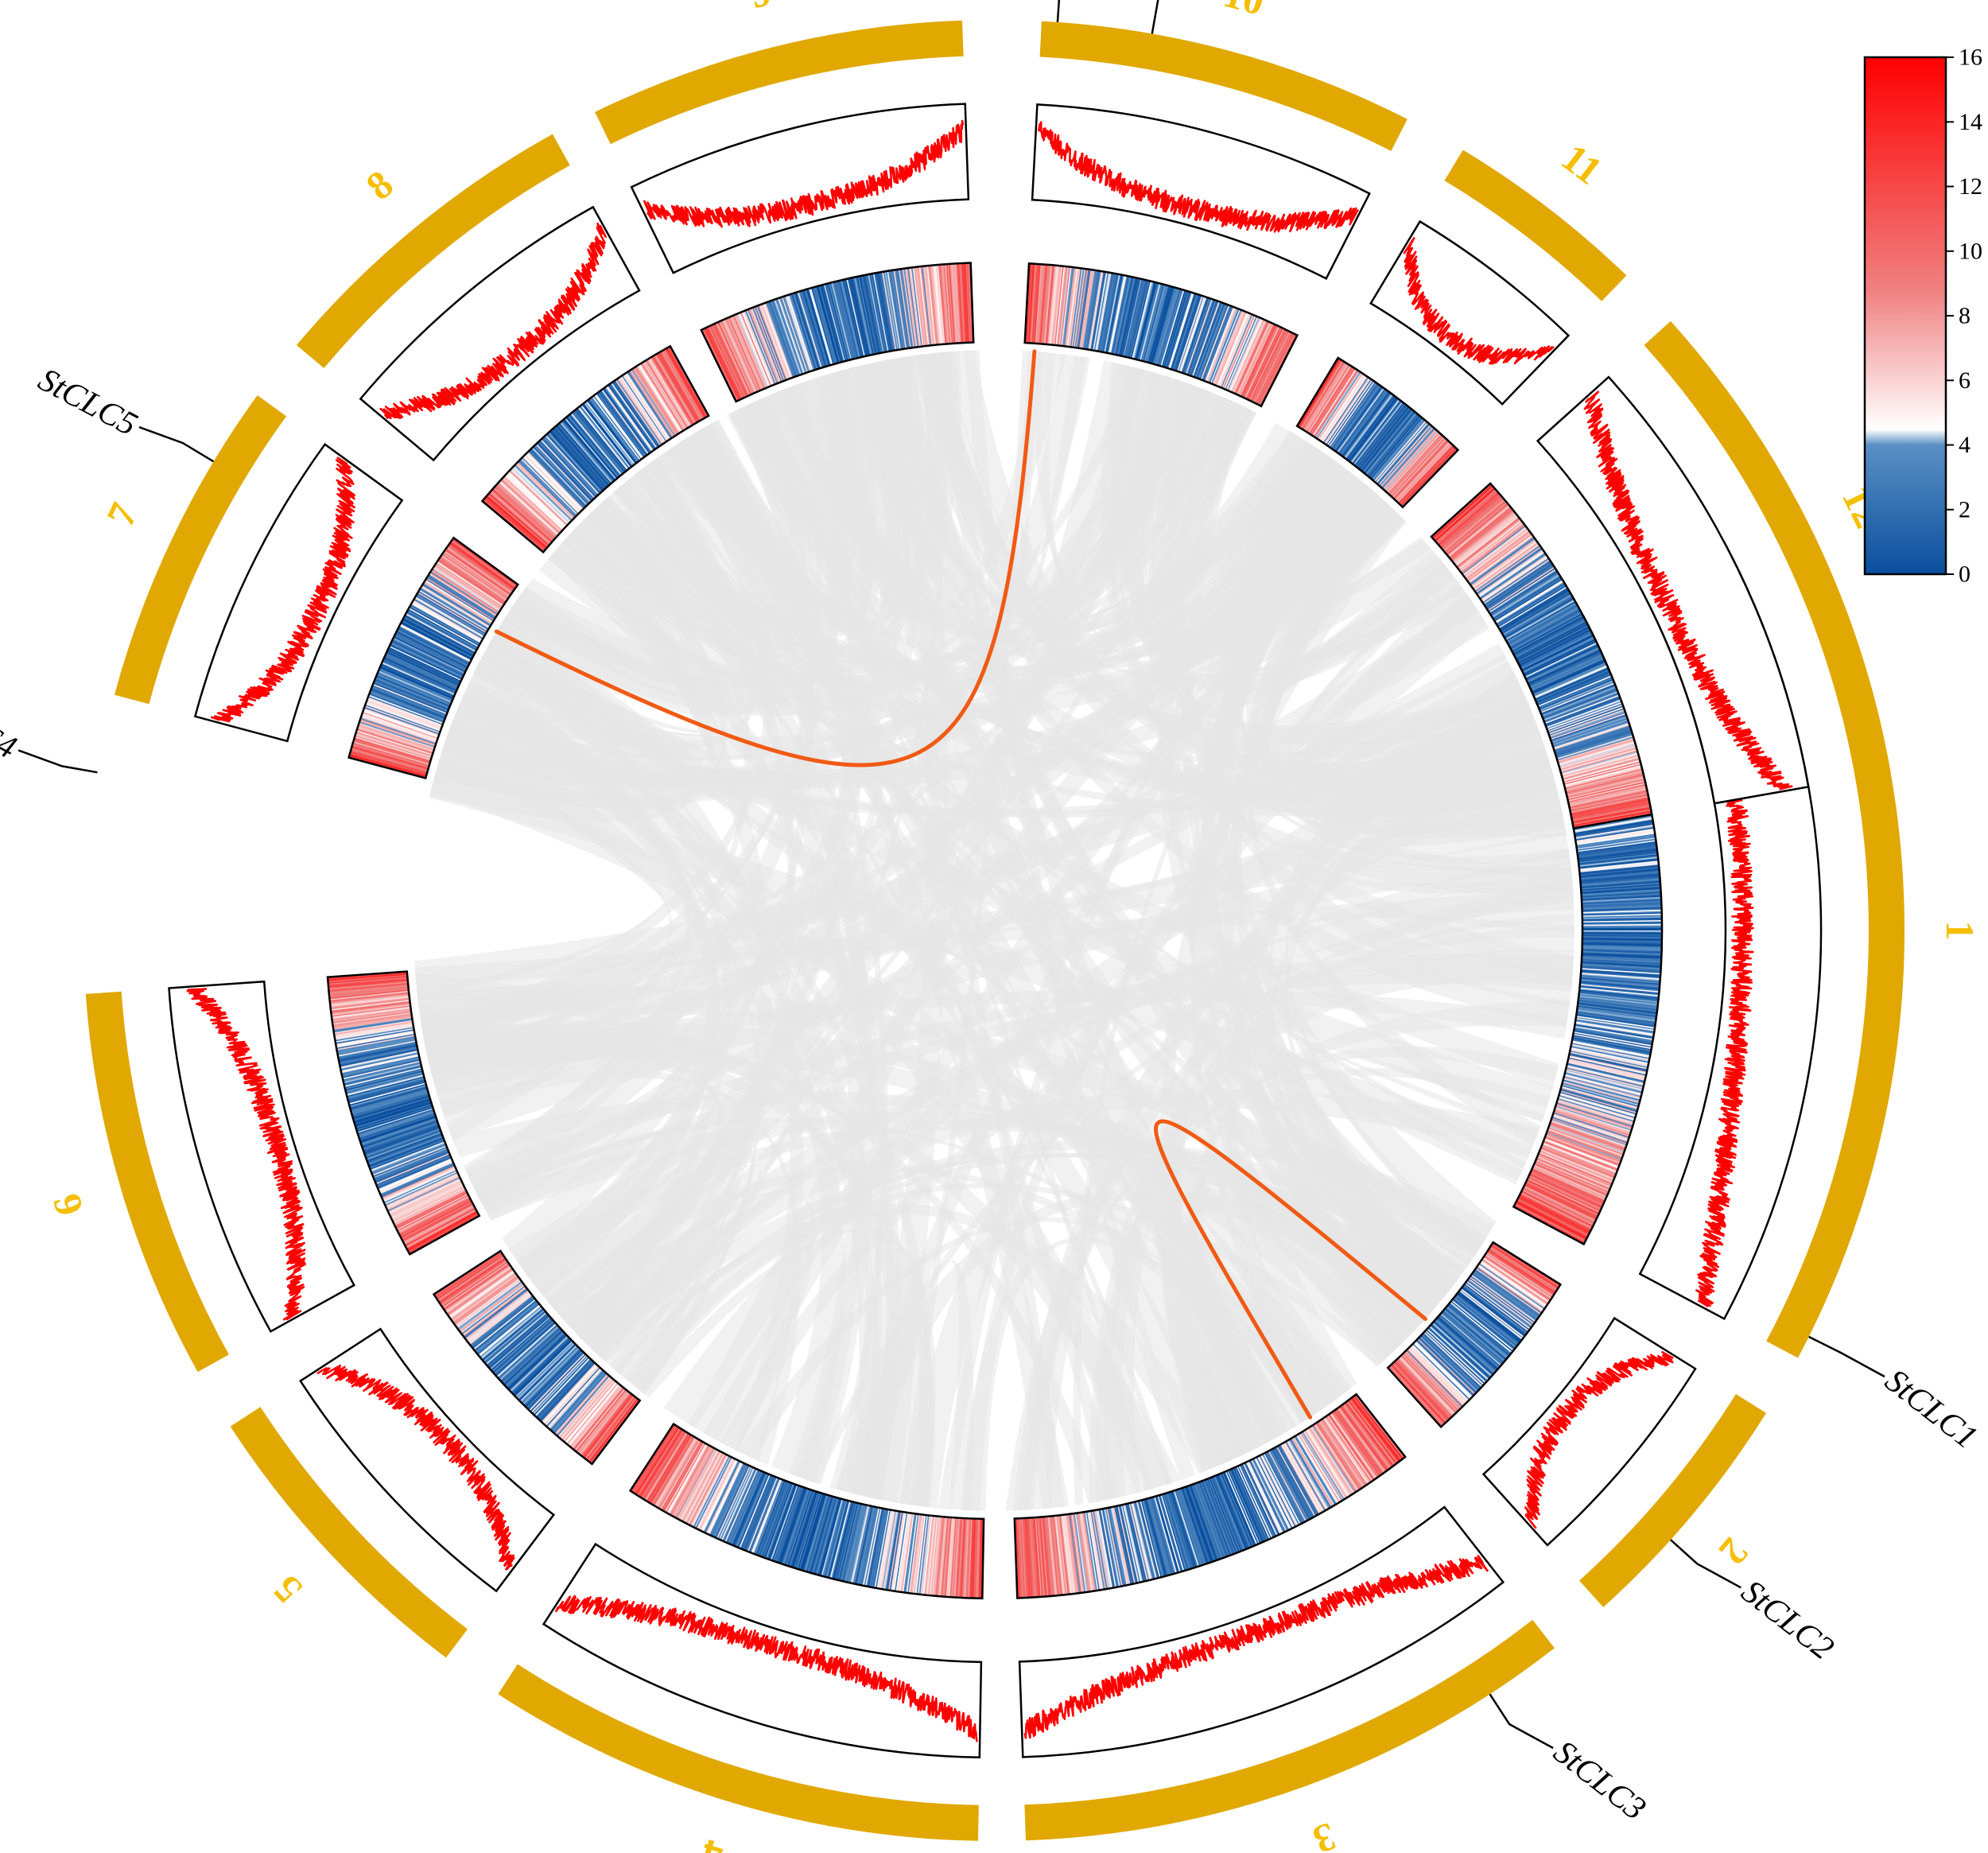  What do you see at coordinates (1733, 1551) in the screenshot?
I see `chromosome-label: 2` at bounding box center [1733, 1551].